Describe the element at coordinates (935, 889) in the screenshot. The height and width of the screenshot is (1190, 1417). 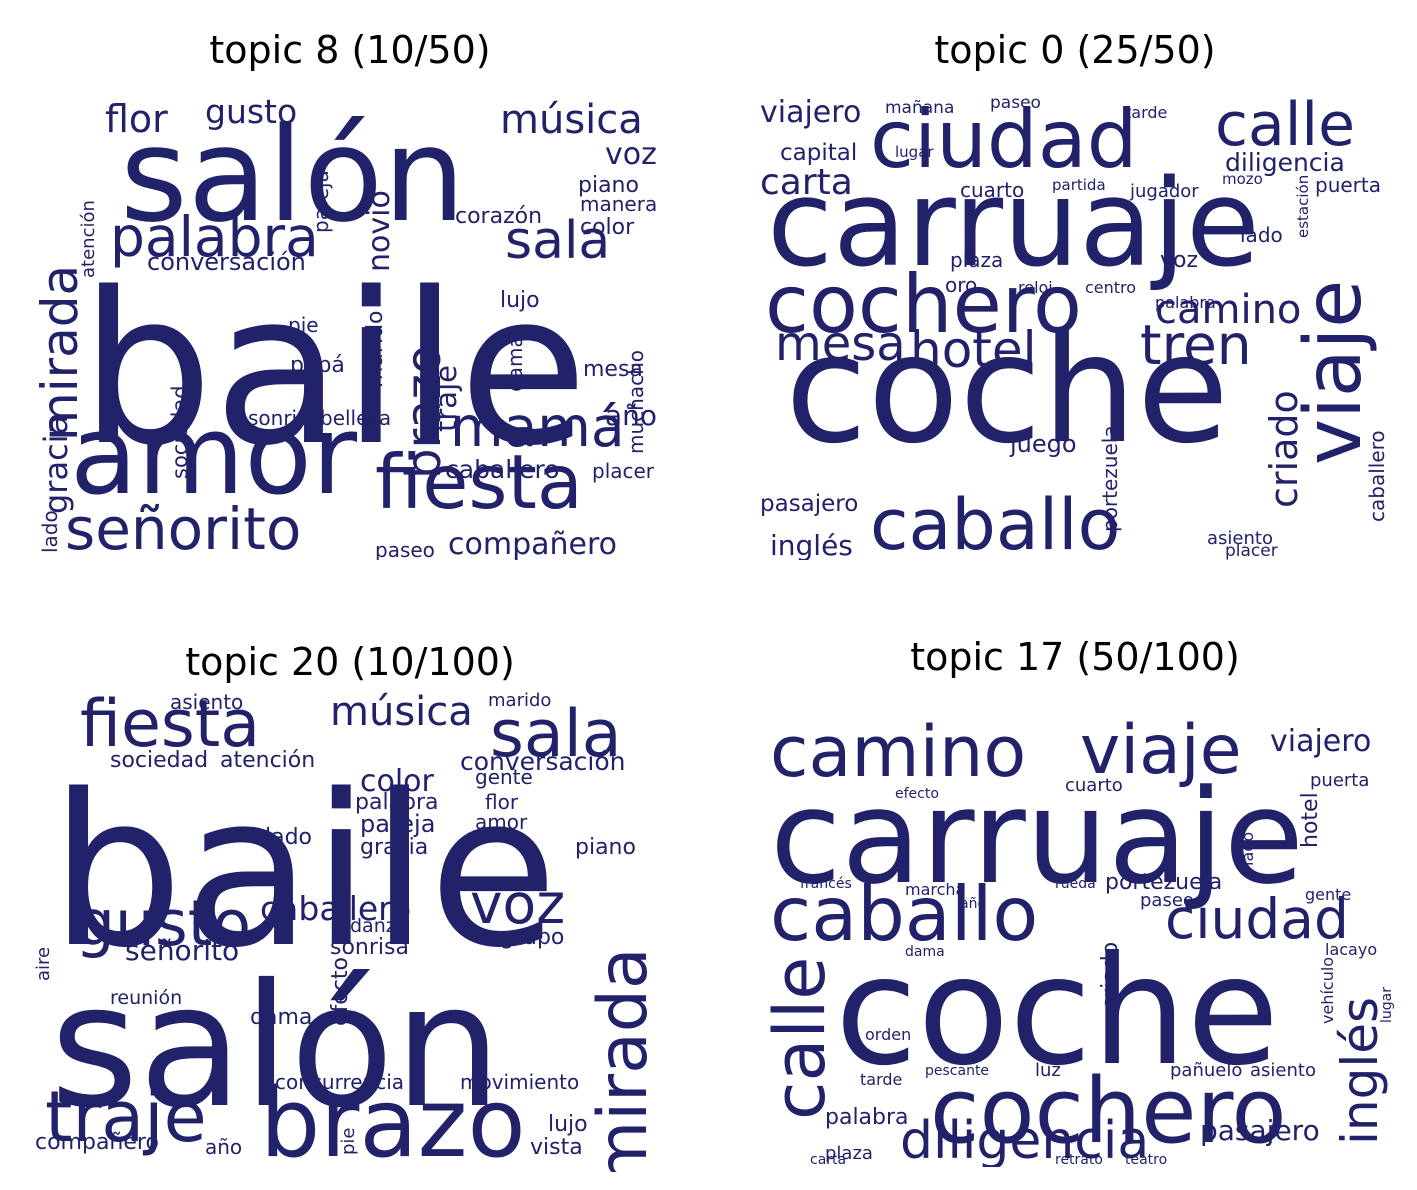
I see `word-marcha: marcha` at that location.